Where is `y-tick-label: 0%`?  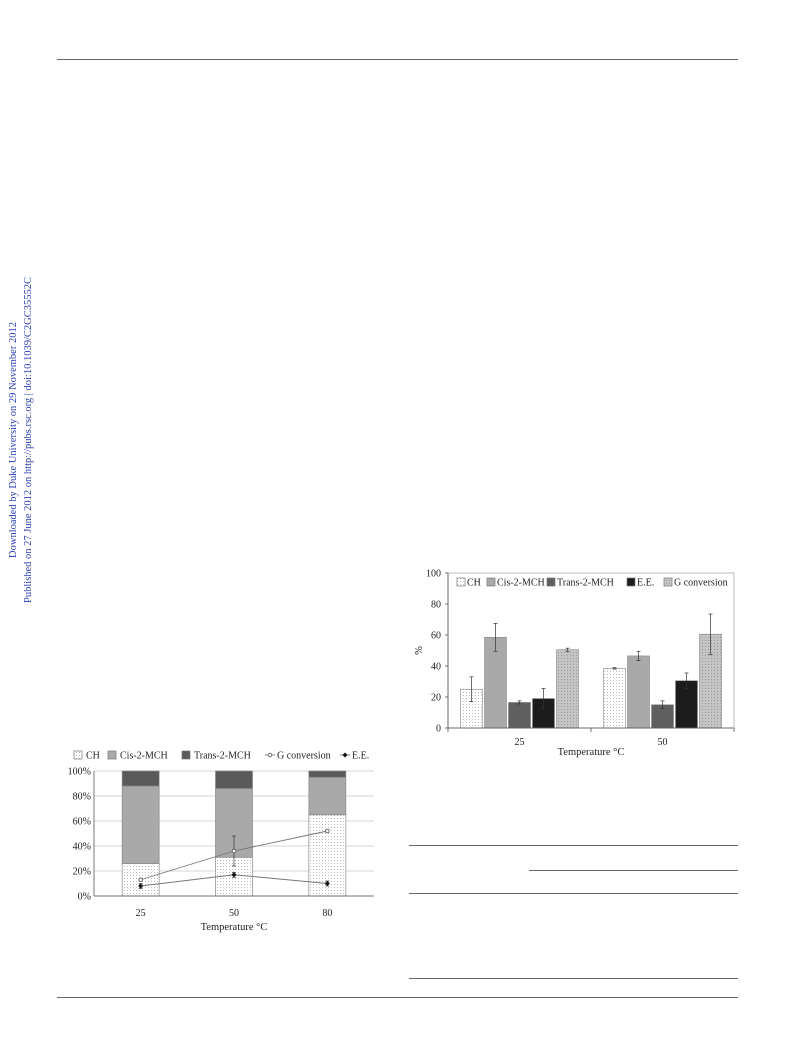
y-tick-label: 0% is located at coordinates (84, 897).